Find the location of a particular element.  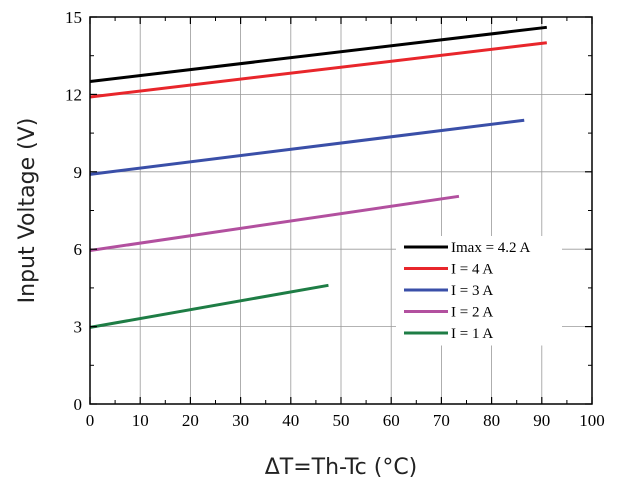

legend-label-1: Imax = 4.2 A is located at coordinates (490, 248).